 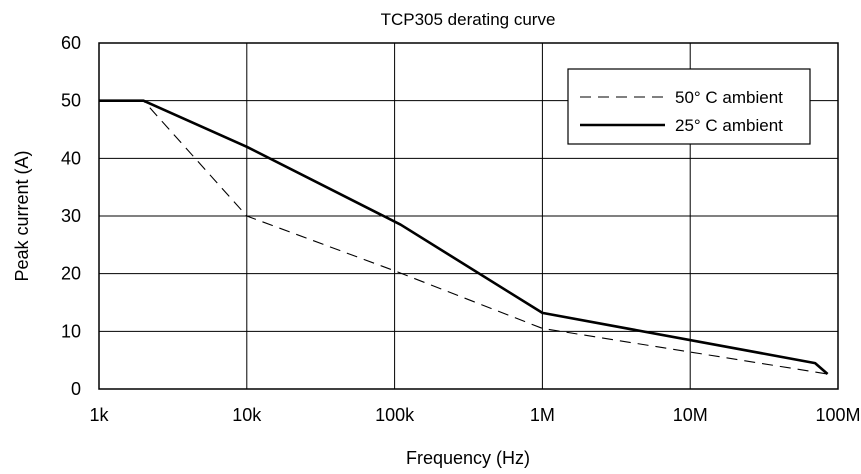 What do you see at coordinates (71, 274) in the screenshot?
I see `y-tick-label: 20` at bounding box center [71, 274].